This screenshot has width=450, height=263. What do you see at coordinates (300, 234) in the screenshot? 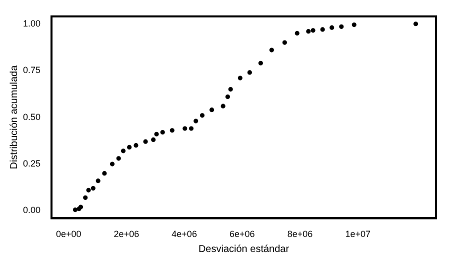
I see `x-tick-label: 8e+06` at bounding box center [300, 234].